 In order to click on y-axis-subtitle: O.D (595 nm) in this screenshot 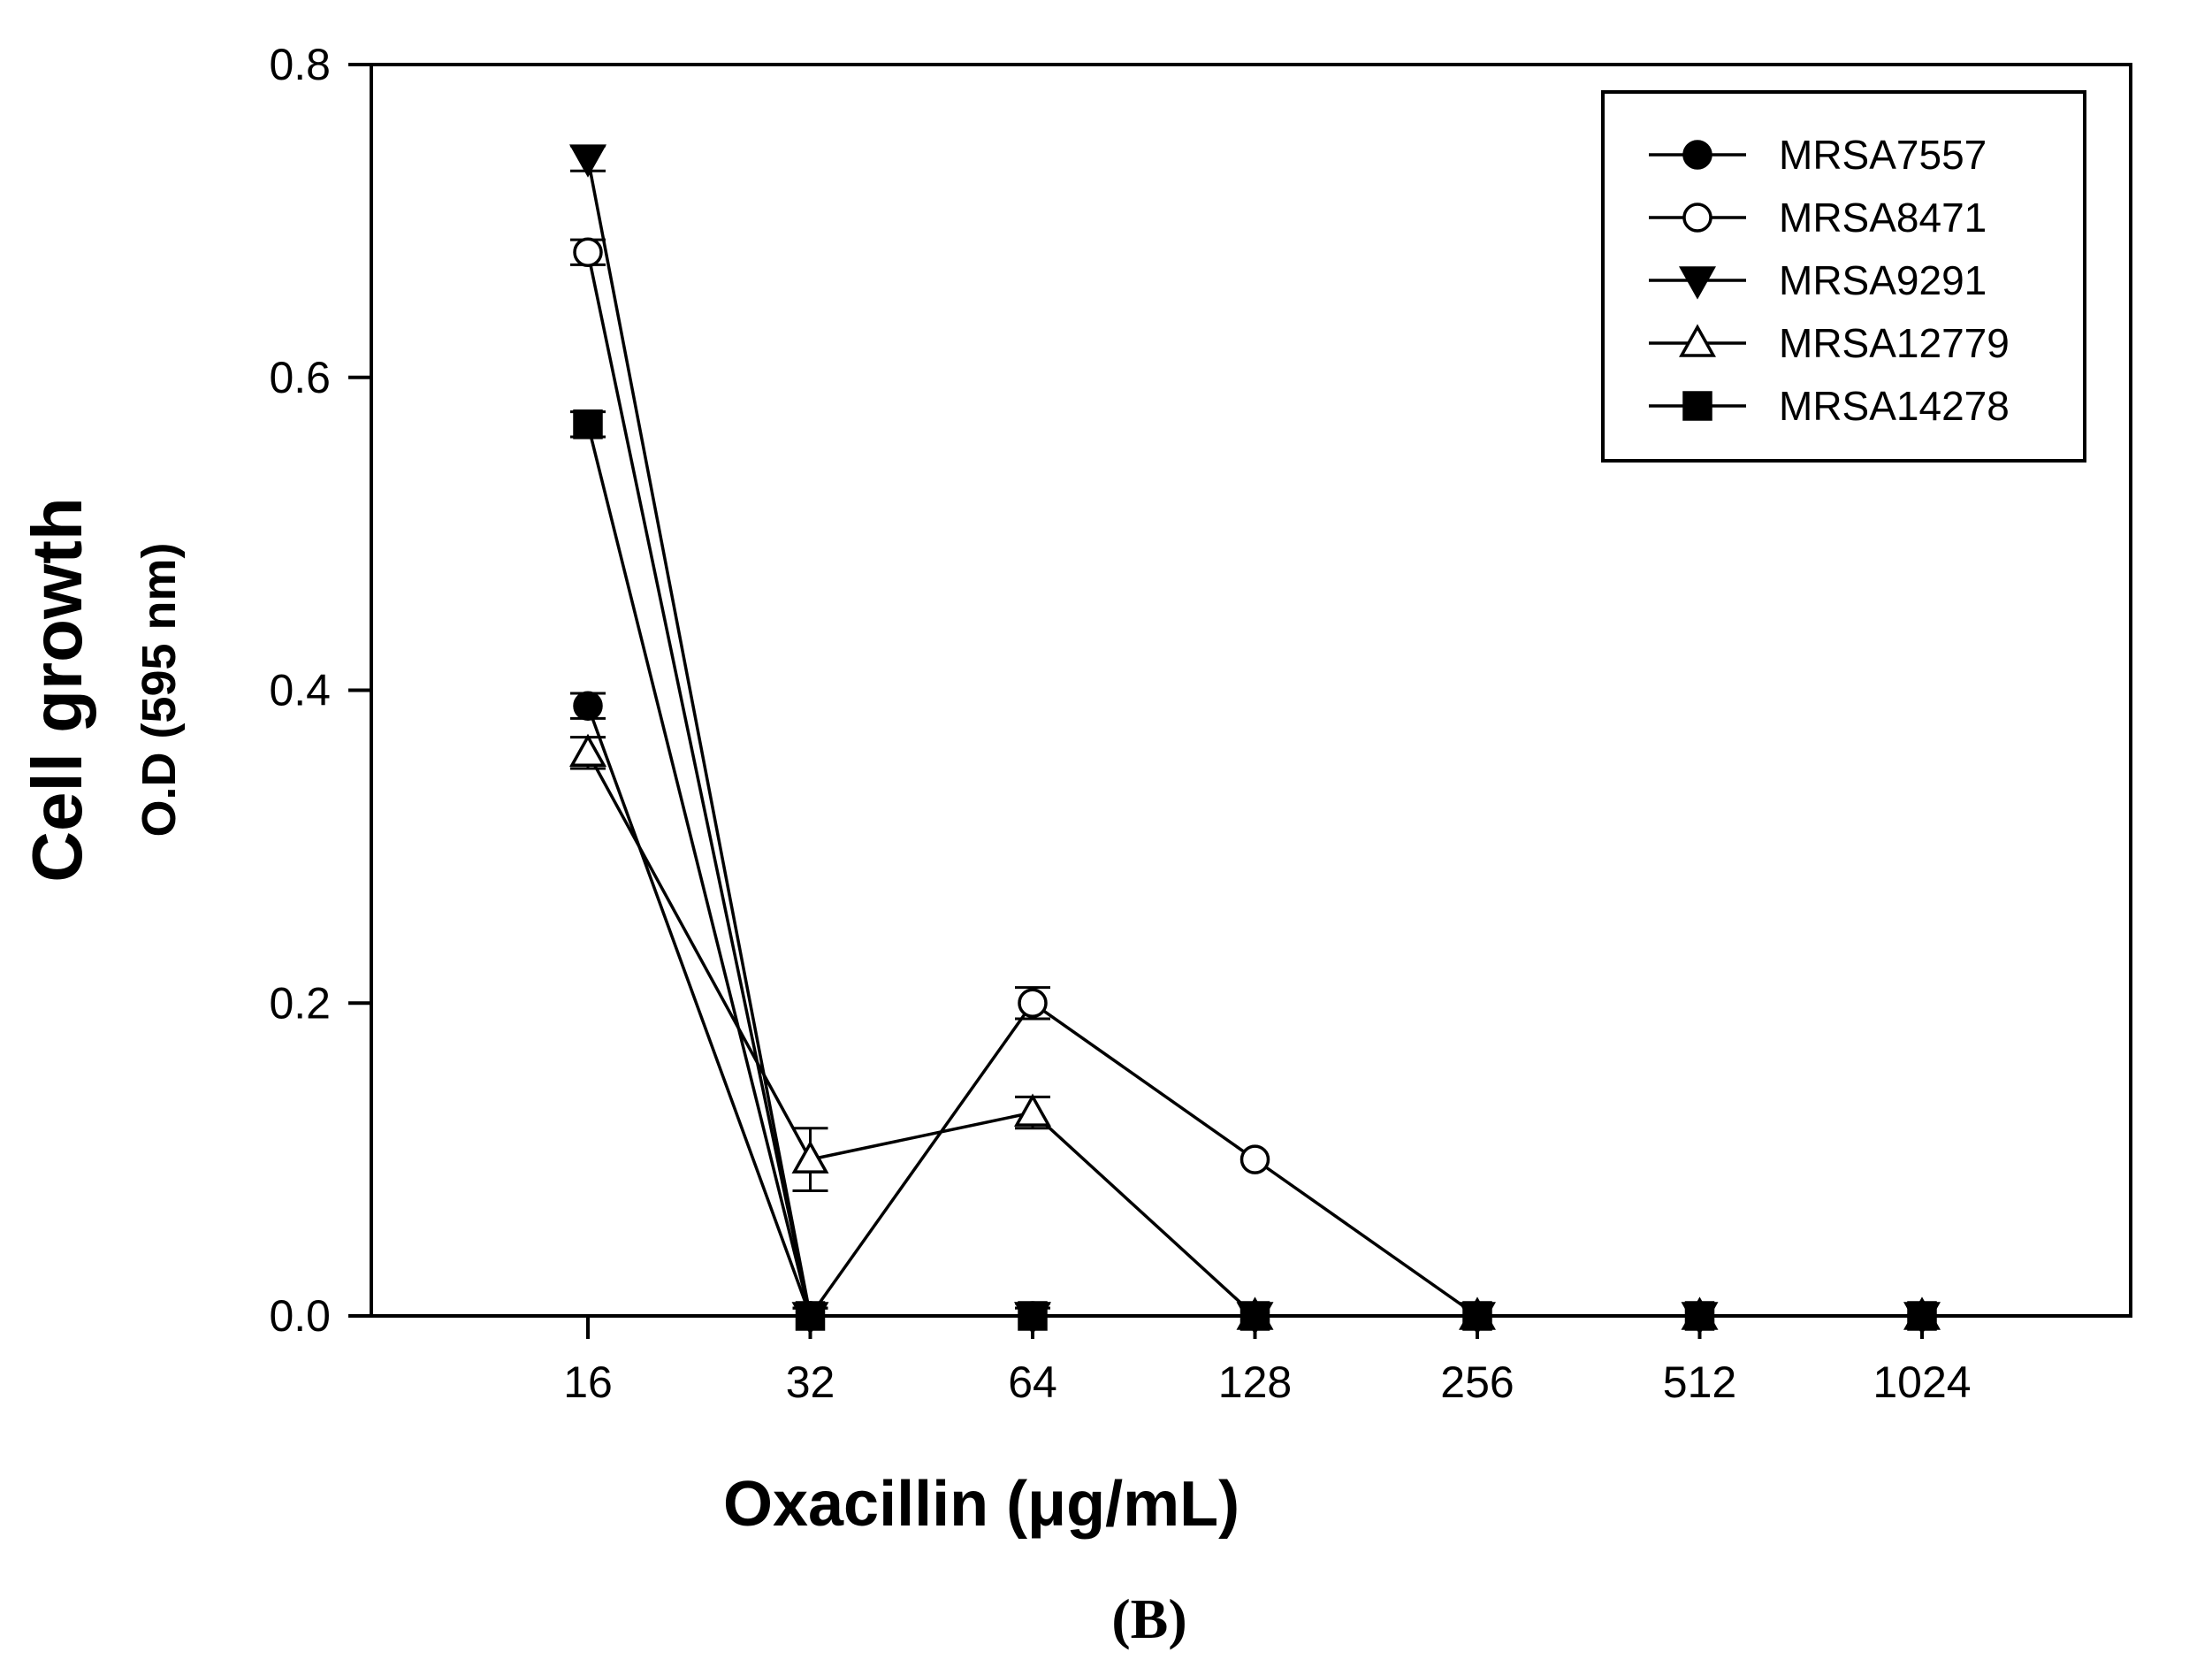, I will do `click(159, 689)`.